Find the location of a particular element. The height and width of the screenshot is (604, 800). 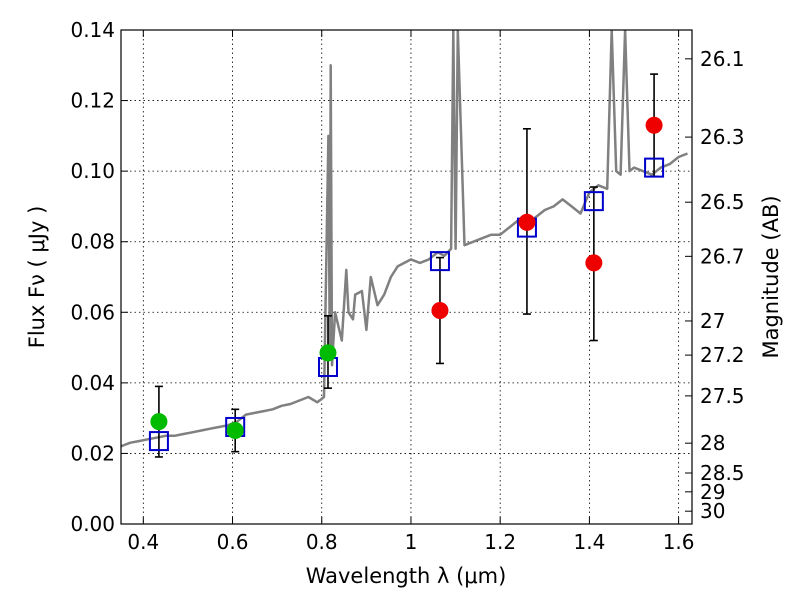

y-tick-label: 0.02 is located at coordinates (92, 453).